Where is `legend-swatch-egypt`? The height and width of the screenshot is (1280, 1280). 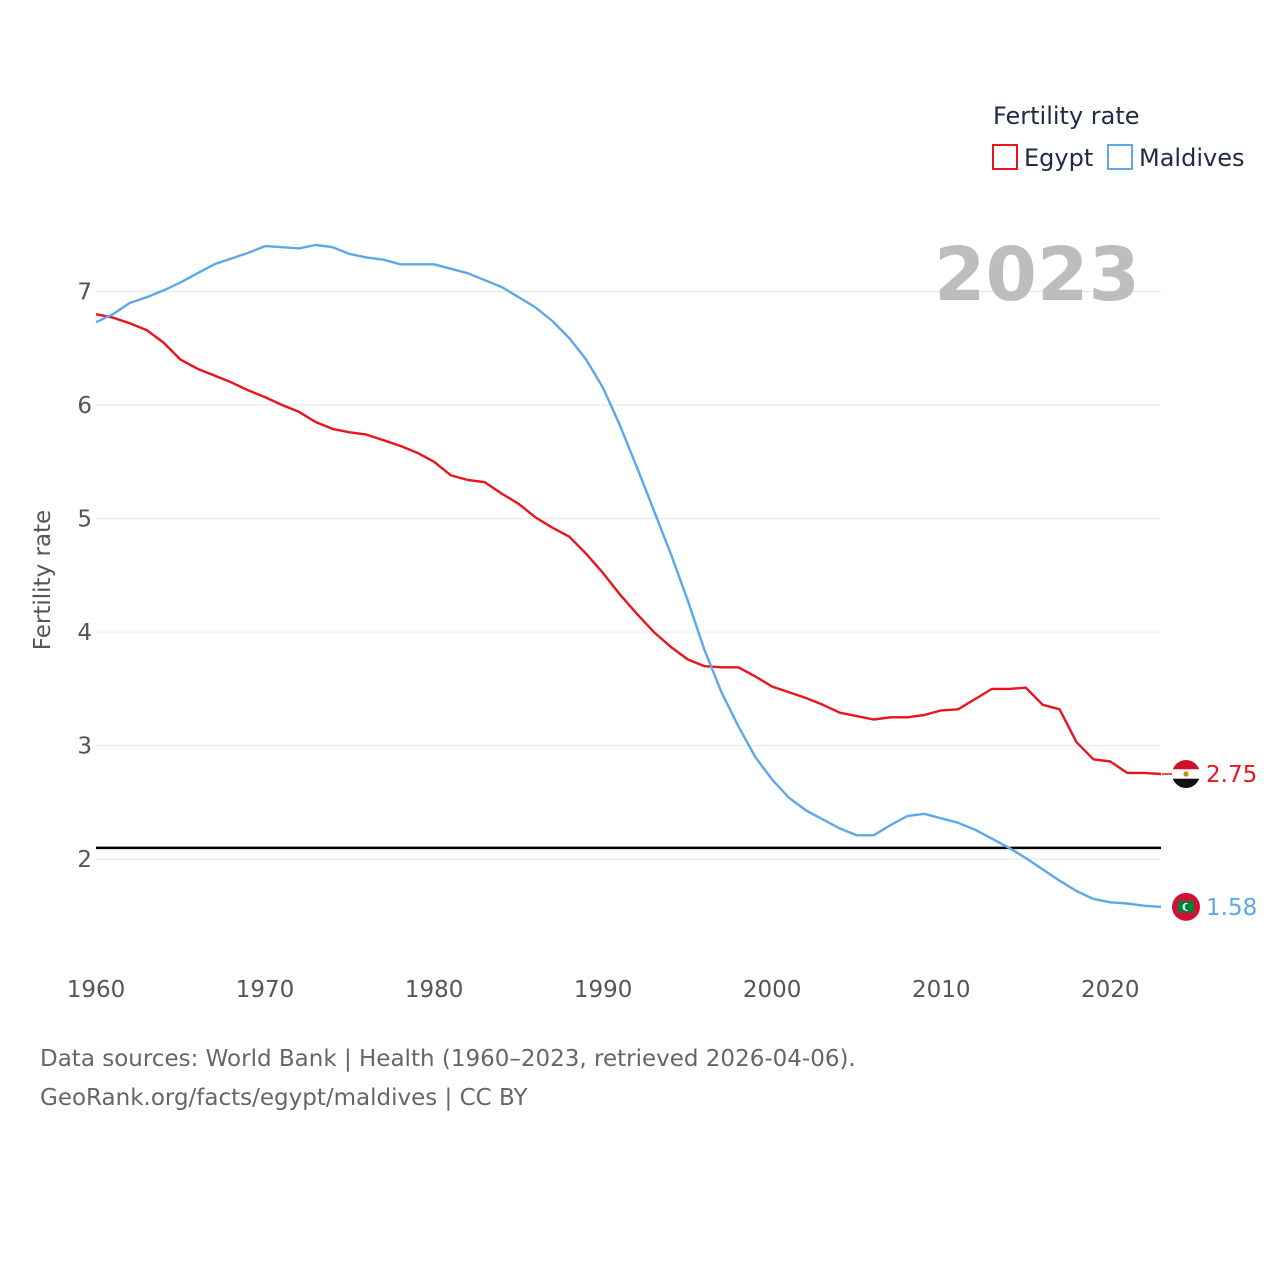 legend-swatch-egypt is located at coordinates (1005, 157).